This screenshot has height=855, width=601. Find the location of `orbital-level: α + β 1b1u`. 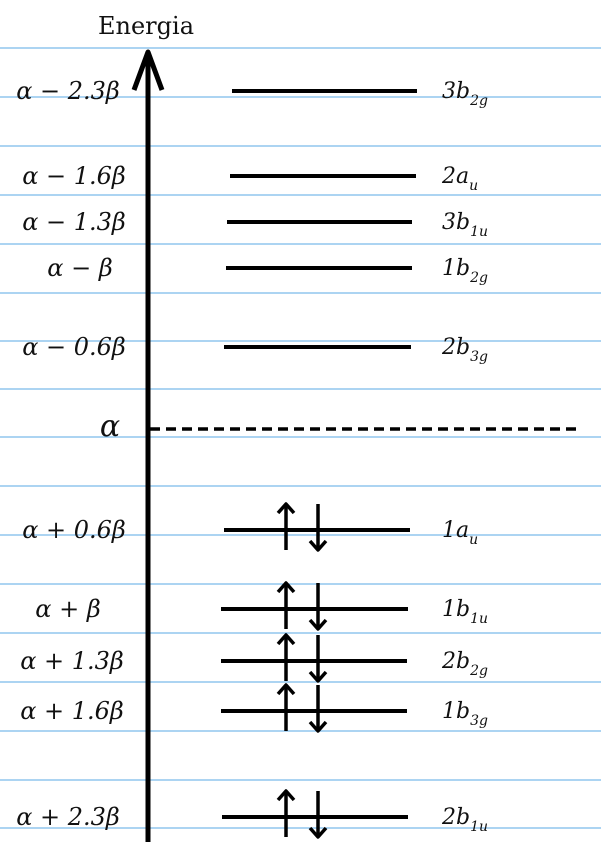

orbital-level: α + β 1b1u is located at coordinates (261, 606).